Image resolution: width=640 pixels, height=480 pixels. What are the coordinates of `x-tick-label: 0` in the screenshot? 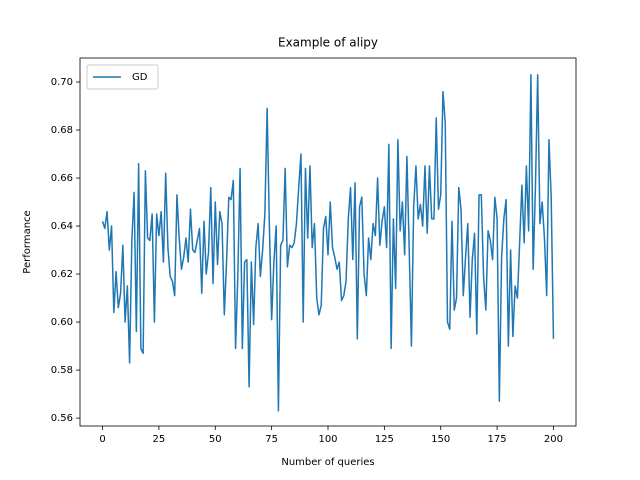 It's located at (102, 439).